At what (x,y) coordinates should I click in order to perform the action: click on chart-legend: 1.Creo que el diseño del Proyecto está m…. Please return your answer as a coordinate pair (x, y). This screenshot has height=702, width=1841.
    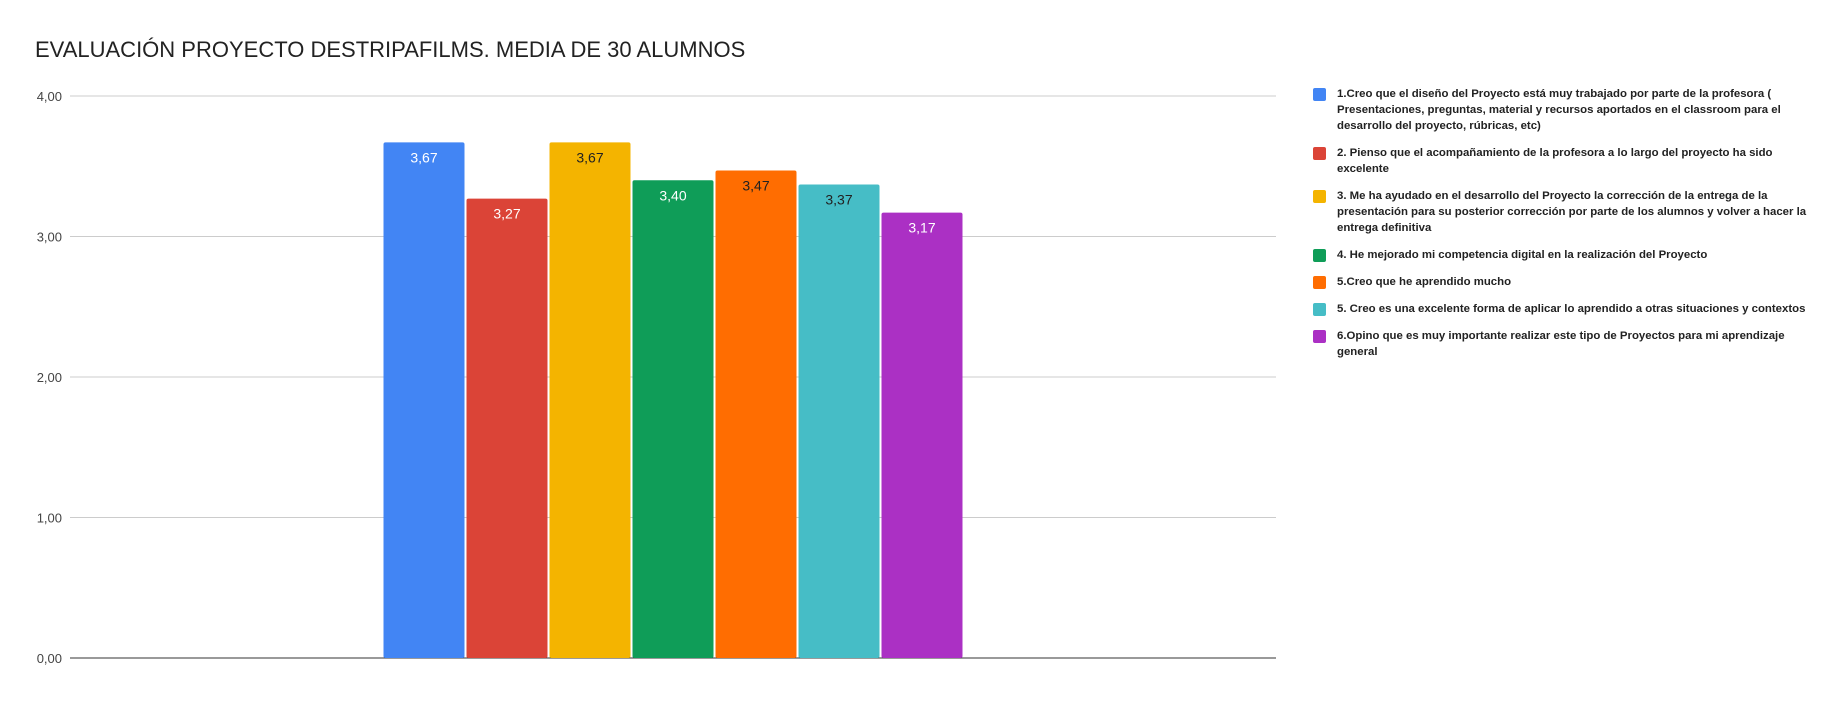
    Looking at the image, I should click on (1563, 228).